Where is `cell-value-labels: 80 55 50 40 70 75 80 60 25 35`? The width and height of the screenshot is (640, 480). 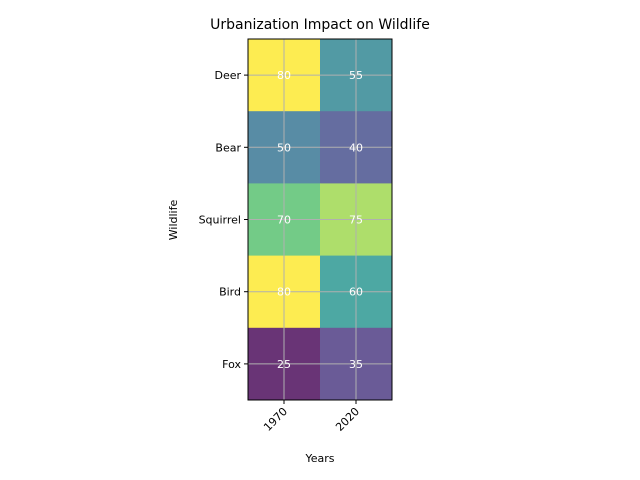
cell-value-labels: 80 55 50 40 70 75 80 60 25 35 is located at coordinates (320, 220).